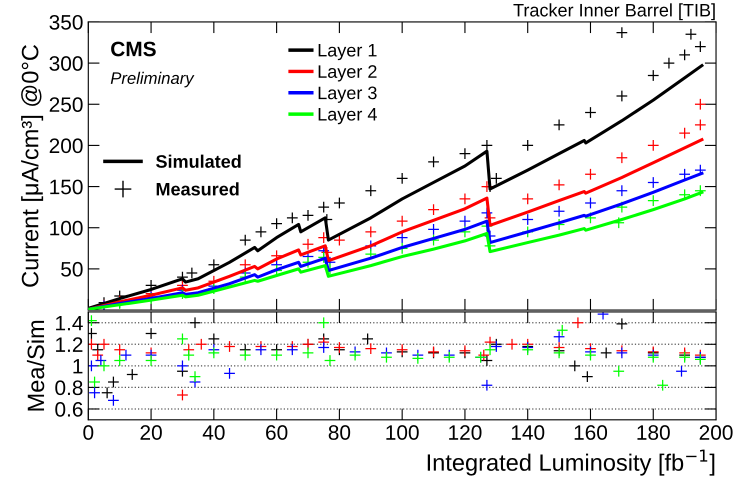 The image size is (742, 477). What do you see at coordinates (614, 11) in the screenshot?
I see `chart-title: Tracker Inner Barrel [TIB]` at bounding box center [614, 11].